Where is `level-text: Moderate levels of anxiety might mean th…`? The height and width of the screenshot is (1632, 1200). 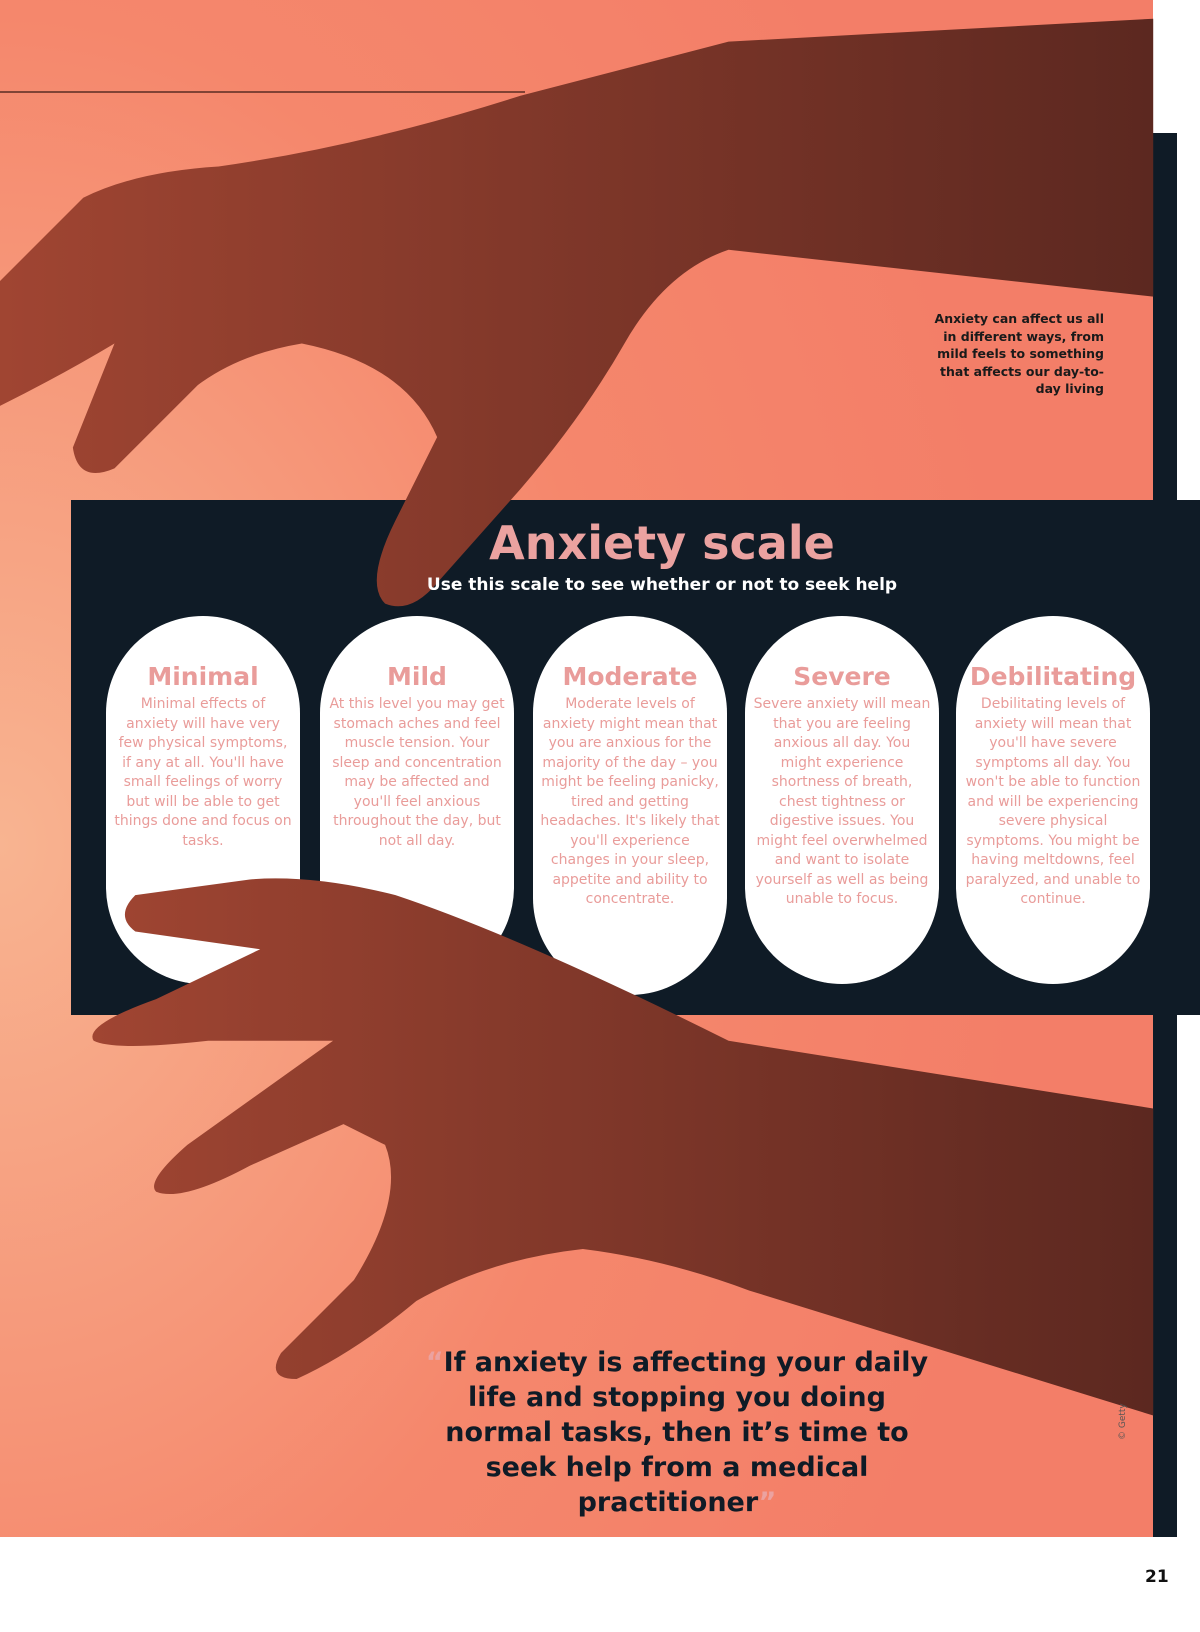
level-text: Moderate levels of anxiety might mean th… is located at coordinates (630, 801).